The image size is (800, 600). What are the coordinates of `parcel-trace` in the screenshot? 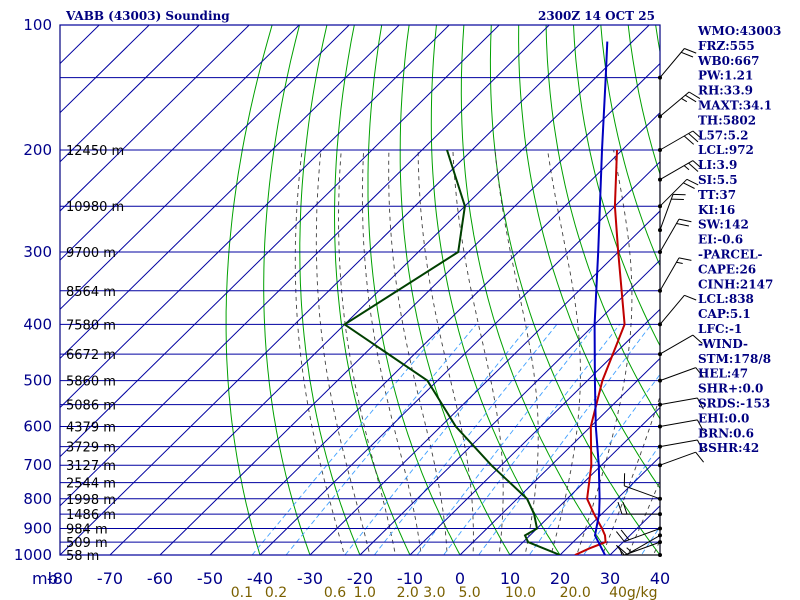 It's located at (601, 298).